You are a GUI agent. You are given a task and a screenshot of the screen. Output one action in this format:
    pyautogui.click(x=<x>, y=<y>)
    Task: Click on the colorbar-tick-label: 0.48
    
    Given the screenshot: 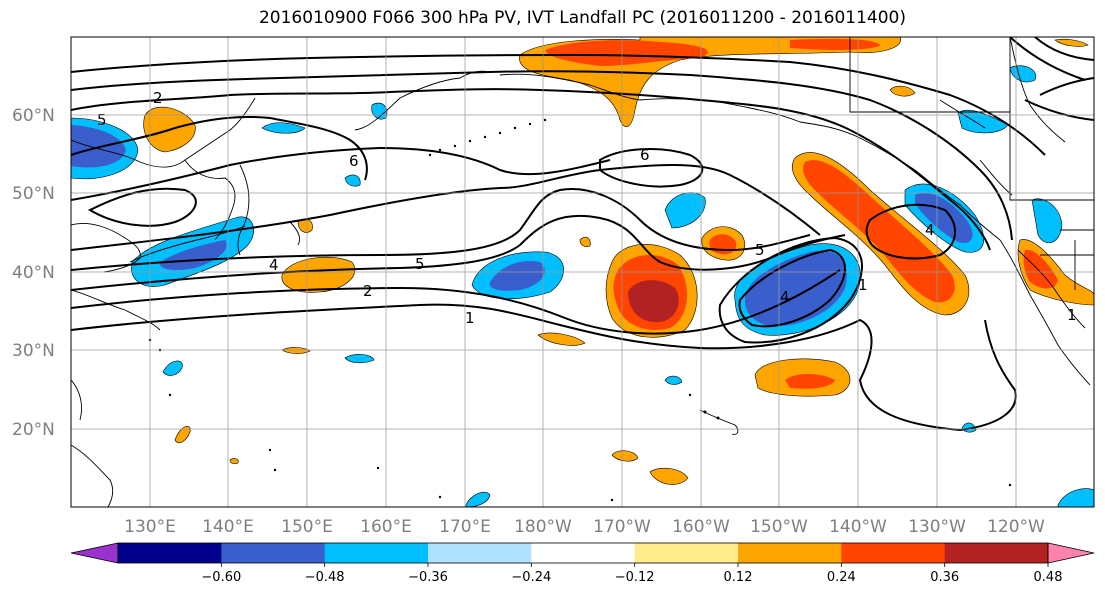 What is the action you would take?
    pyautogui.click(x=1048, y=577)
    